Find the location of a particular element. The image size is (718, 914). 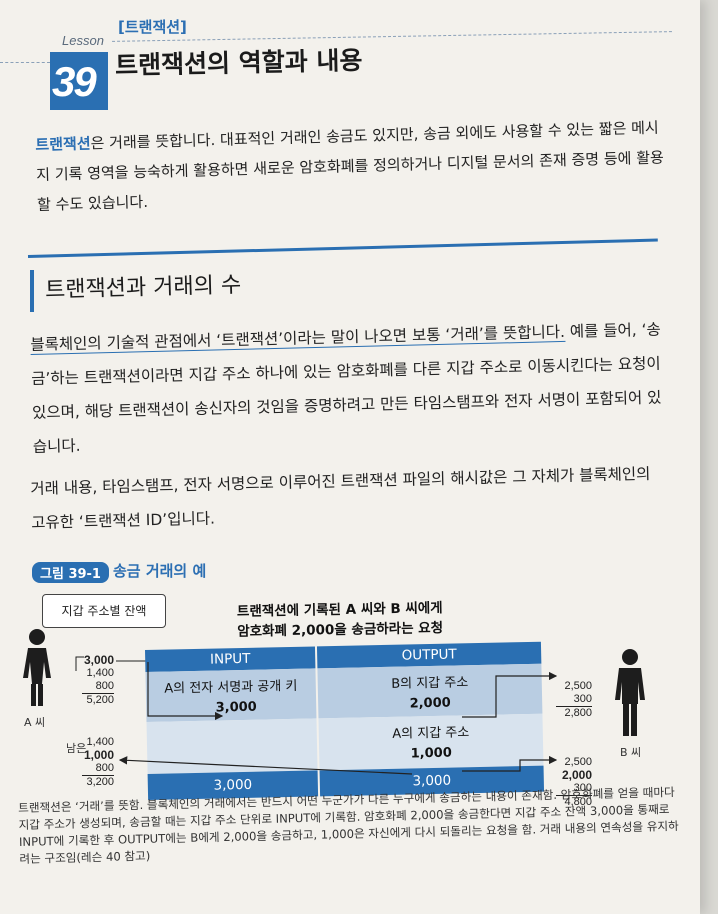

figure-label: 그림 39-1 is located at coordinates (70, 572).